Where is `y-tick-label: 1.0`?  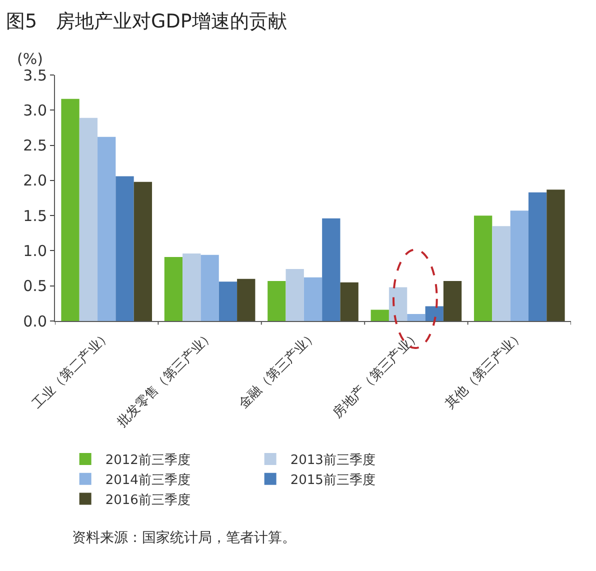
y-tick-label: 1.0 is located at coordinates (35, 251).